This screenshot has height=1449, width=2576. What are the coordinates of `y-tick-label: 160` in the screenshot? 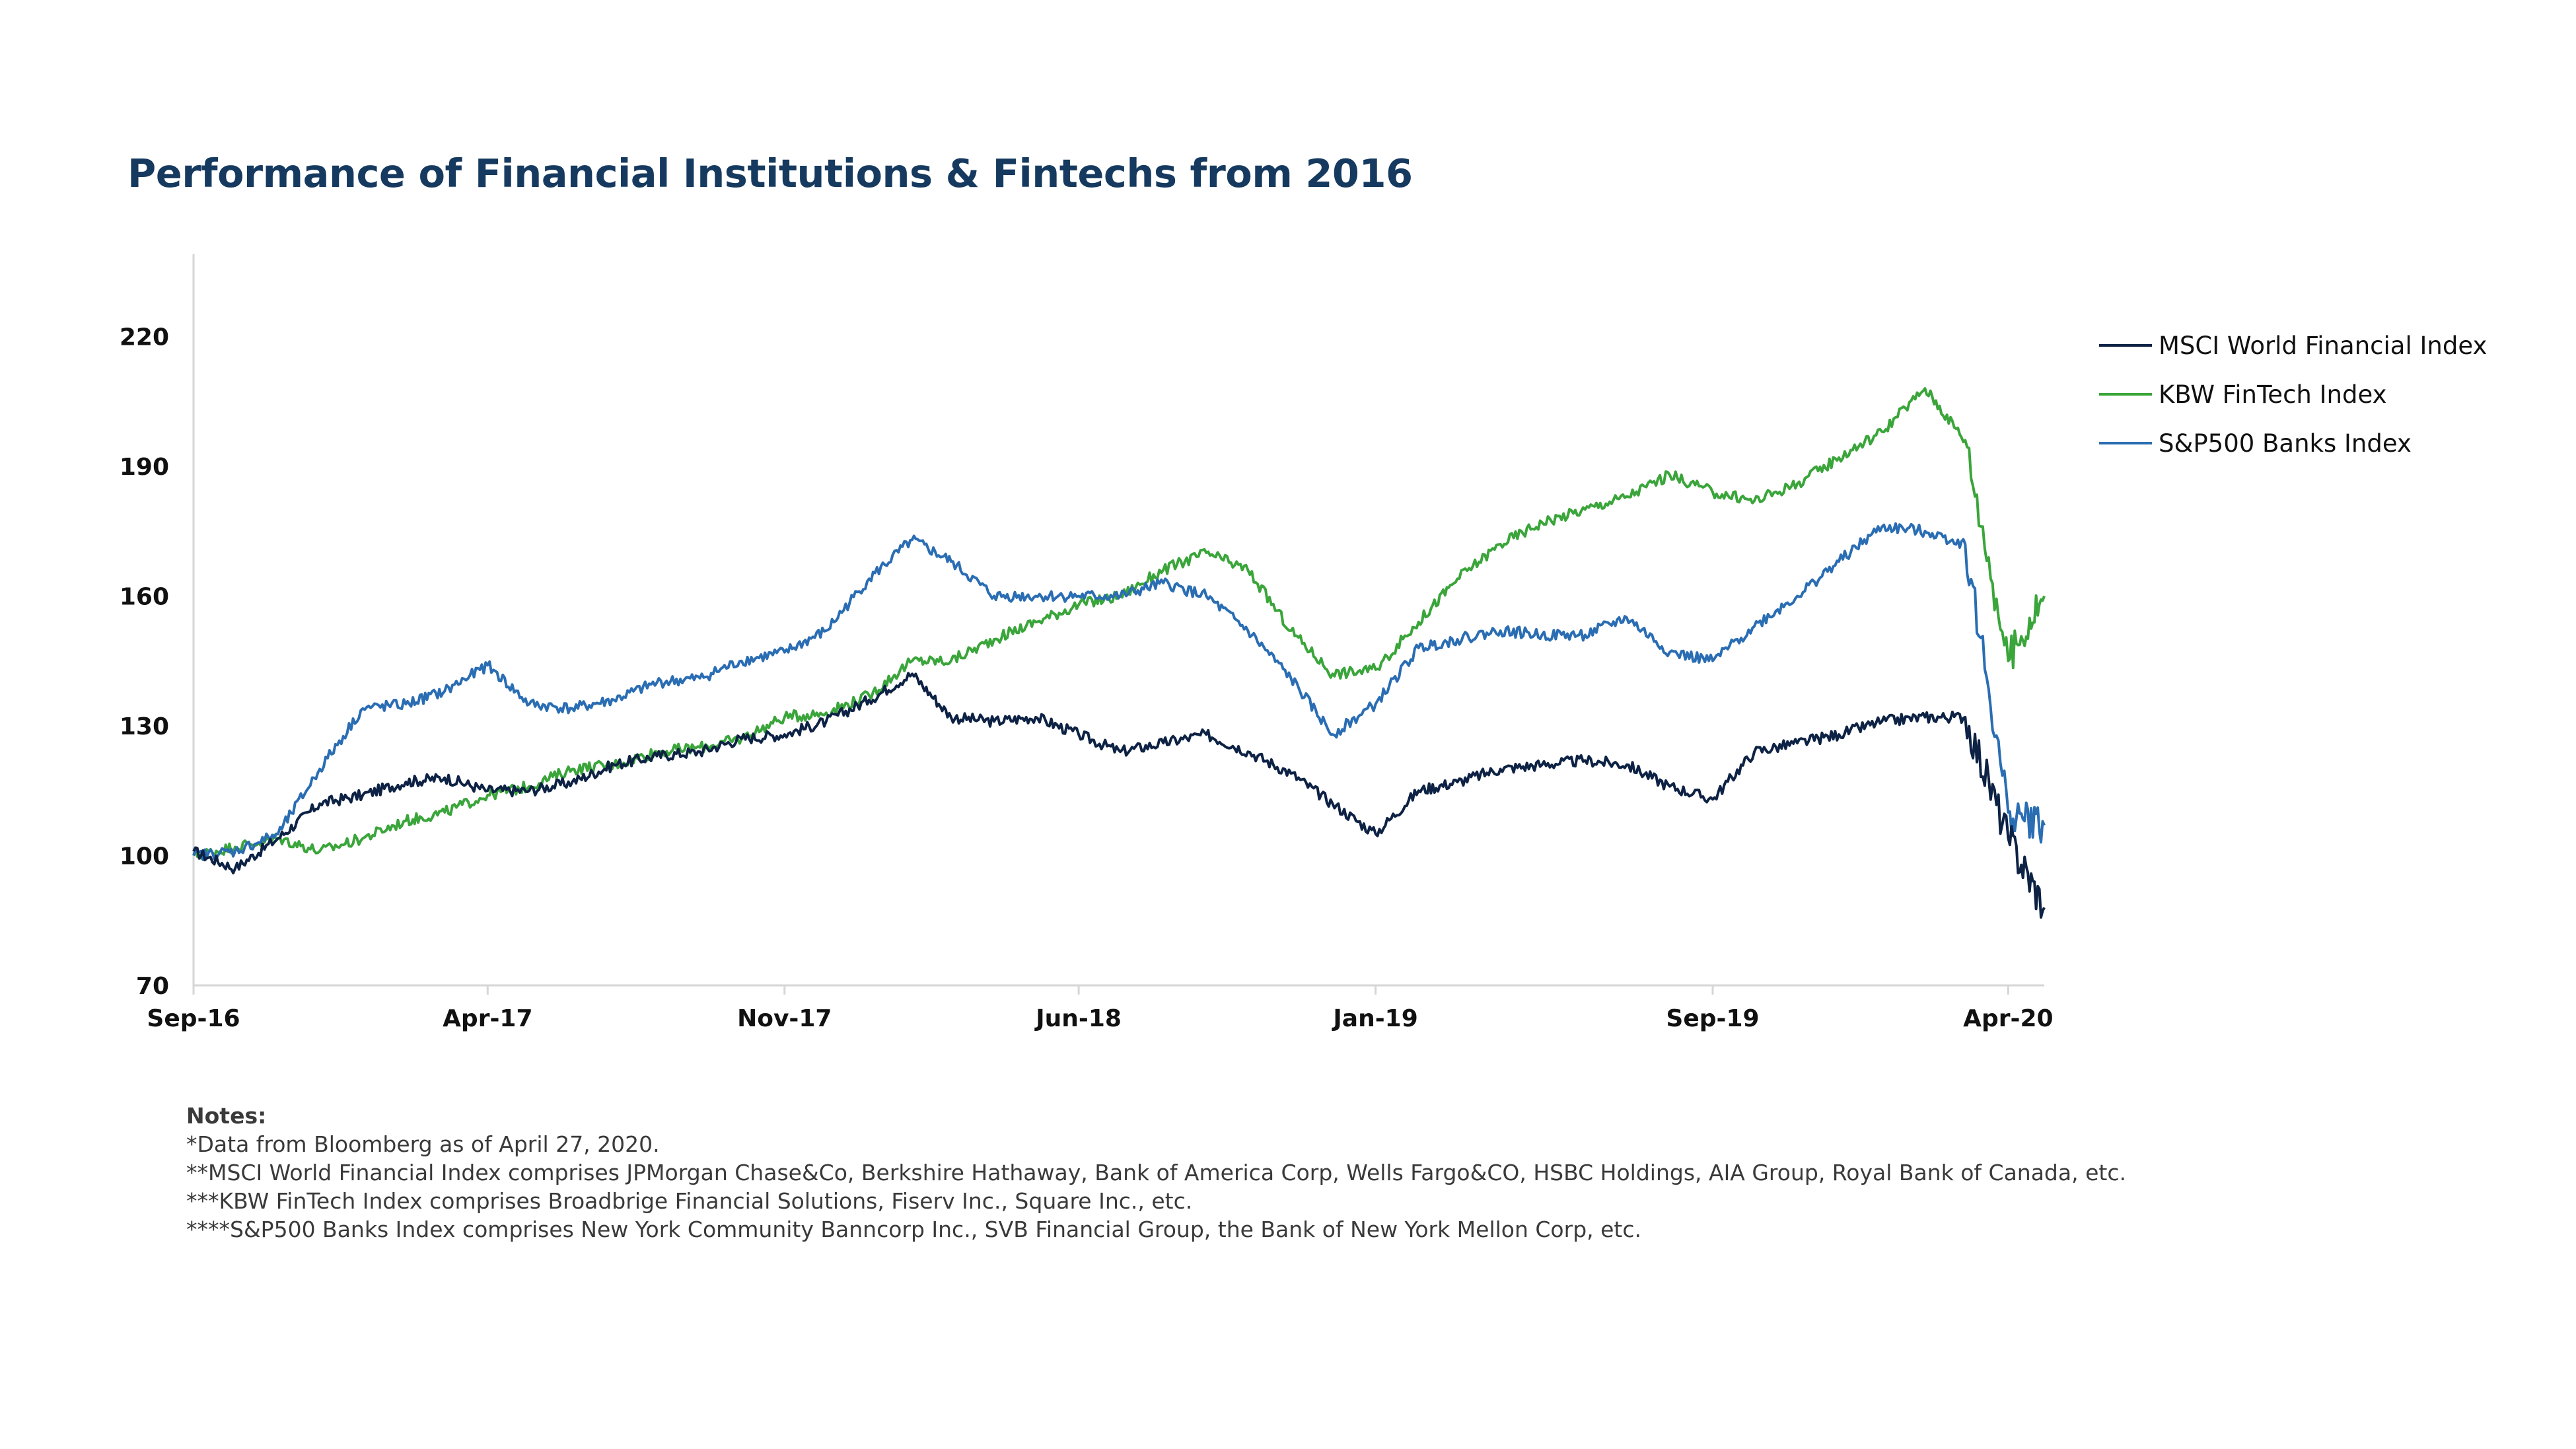 It's located at (144, 597).